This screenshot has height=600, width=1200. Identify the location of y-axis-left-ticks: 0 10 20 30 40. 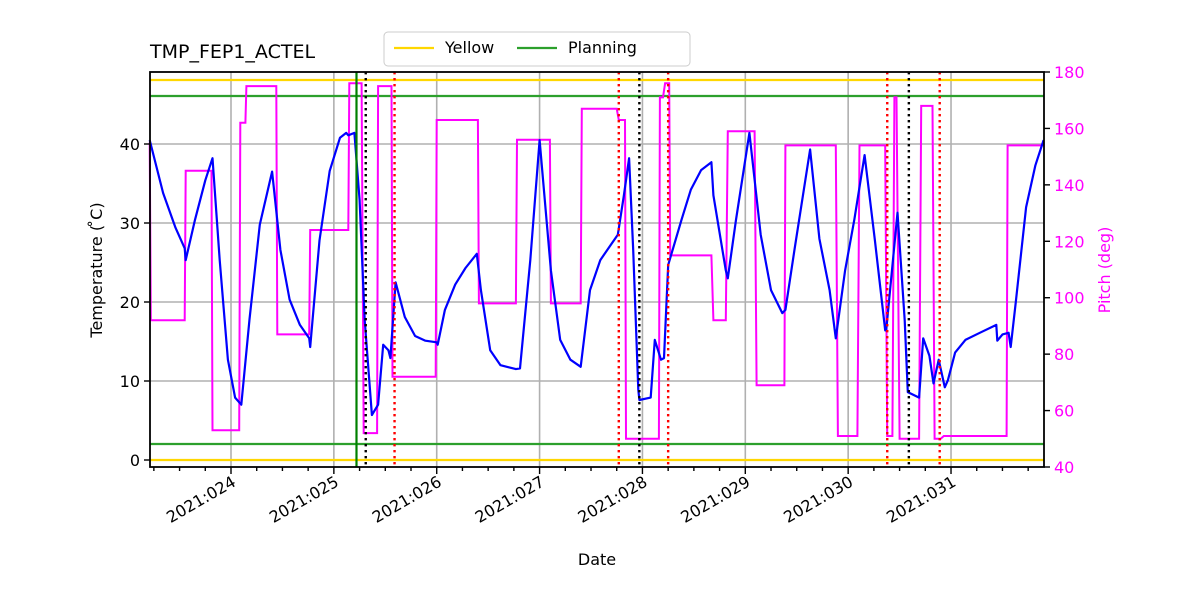
(135, 302).